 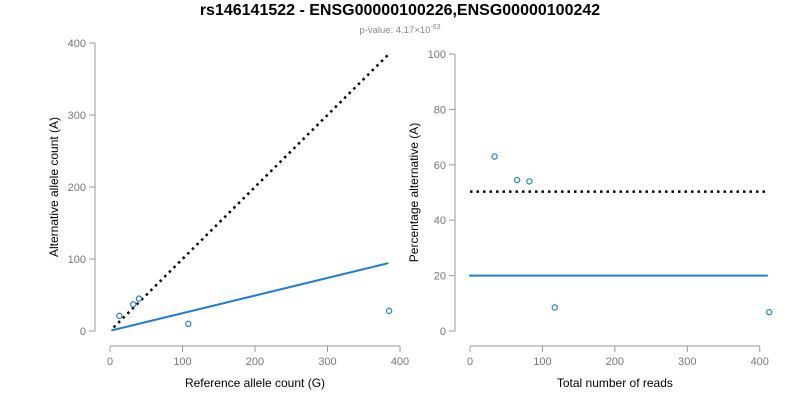 What do you see at coordinates (395, 31) in the screenshot?
I see `p-value-text: p-value: 4.17×10` at bounding box center [395, 31].